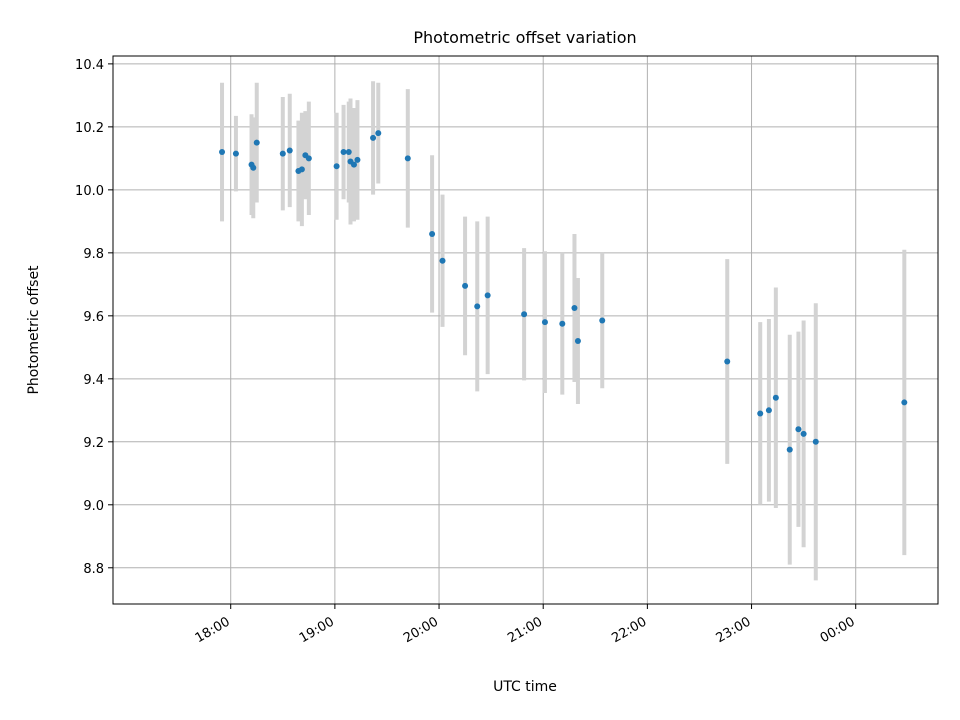 Image resolution: width=960 pixels, height=720 pixels. What do you see at coordinates (525, 687) in the screenshot?
I see `x-axis-label: UTC time` at bounding box center [525, 687].